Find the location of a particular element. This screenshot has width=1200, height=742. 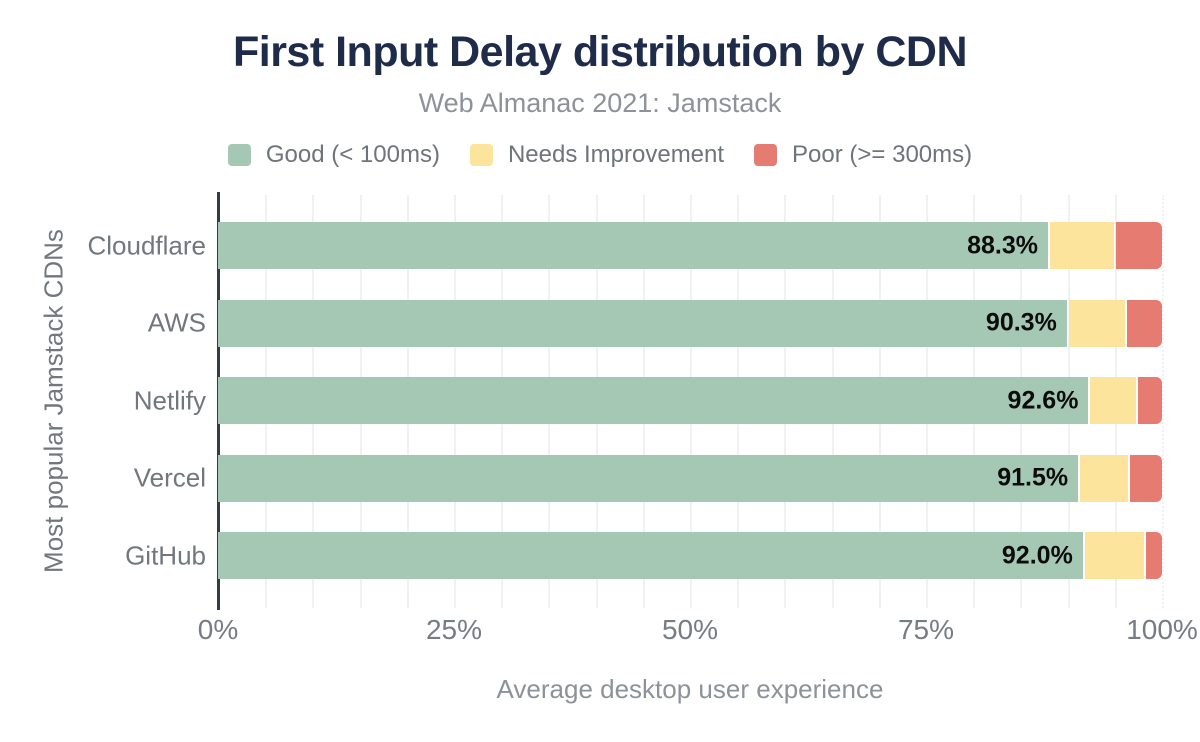

chart-subtitle: Web Almanac 2021: Jamstack is located at coordinates (600, 103).